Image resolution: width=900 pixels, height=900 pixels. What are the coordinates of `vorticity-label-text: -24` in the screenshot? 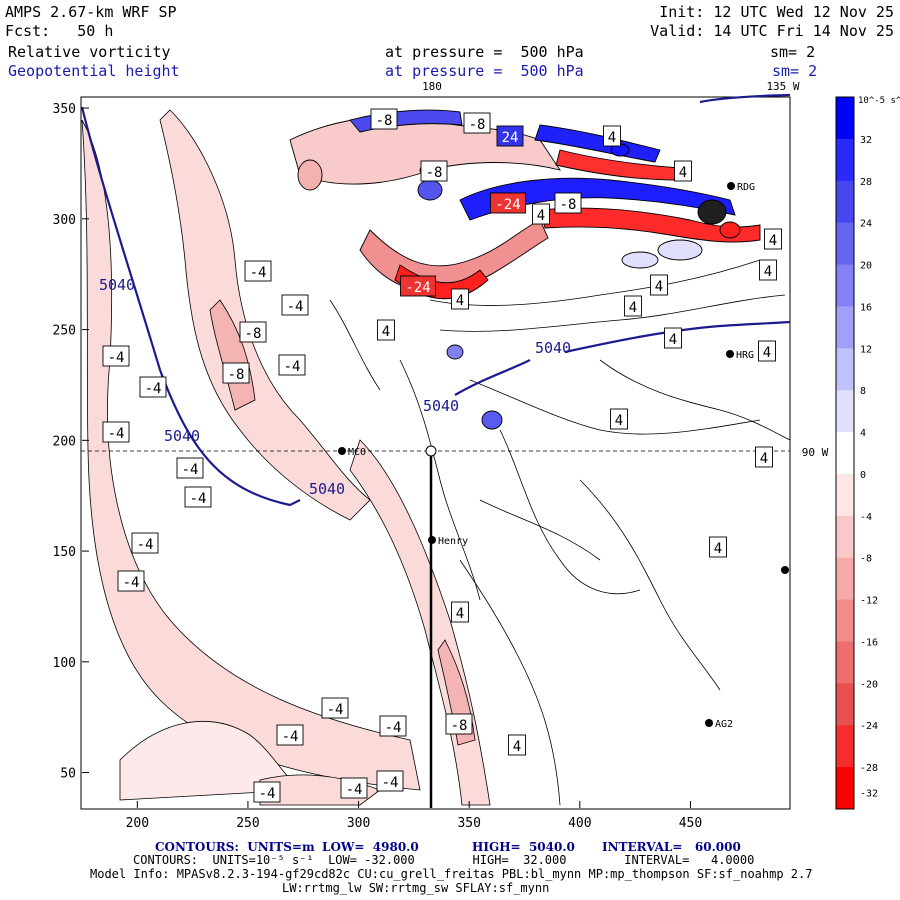 It's located at (507, 205).